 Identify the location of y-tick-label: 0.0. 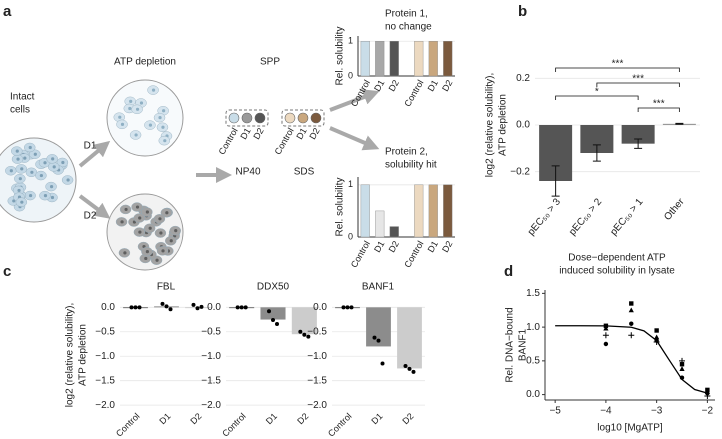
(320, 307).